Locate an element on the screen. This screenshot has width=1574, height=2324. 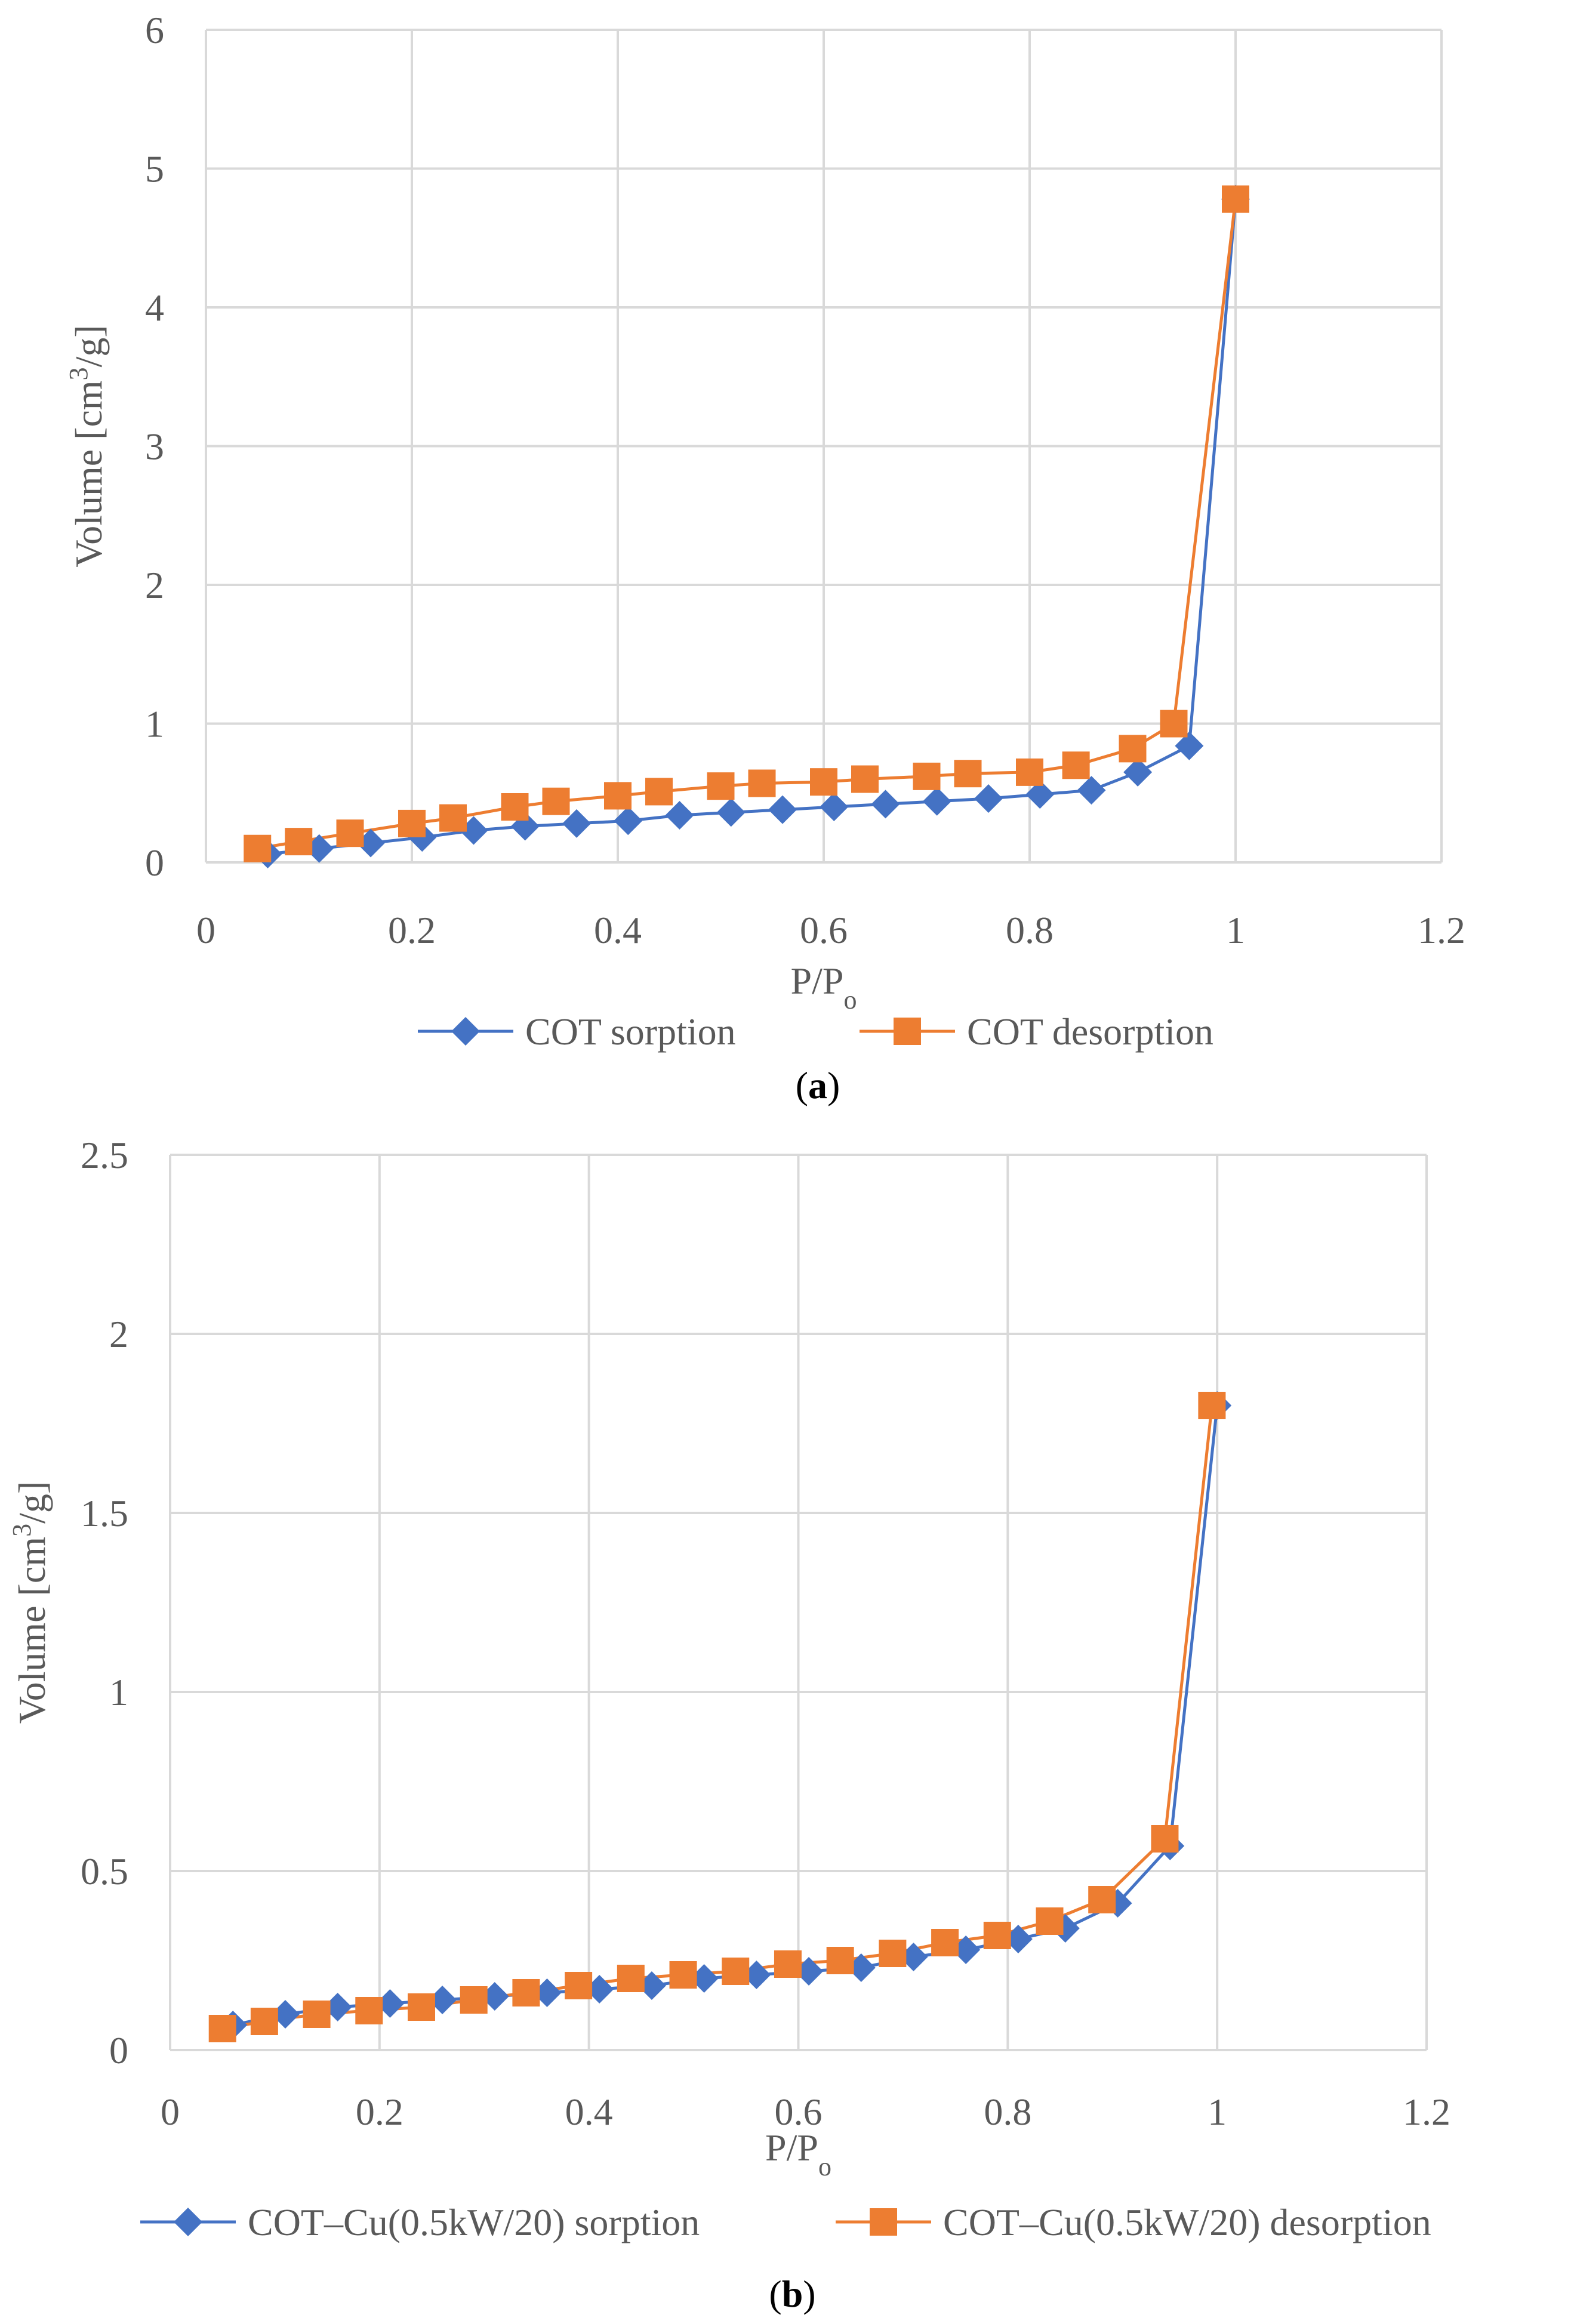
x-tick-label: 0.8 is located at coordinates (1030, 930).